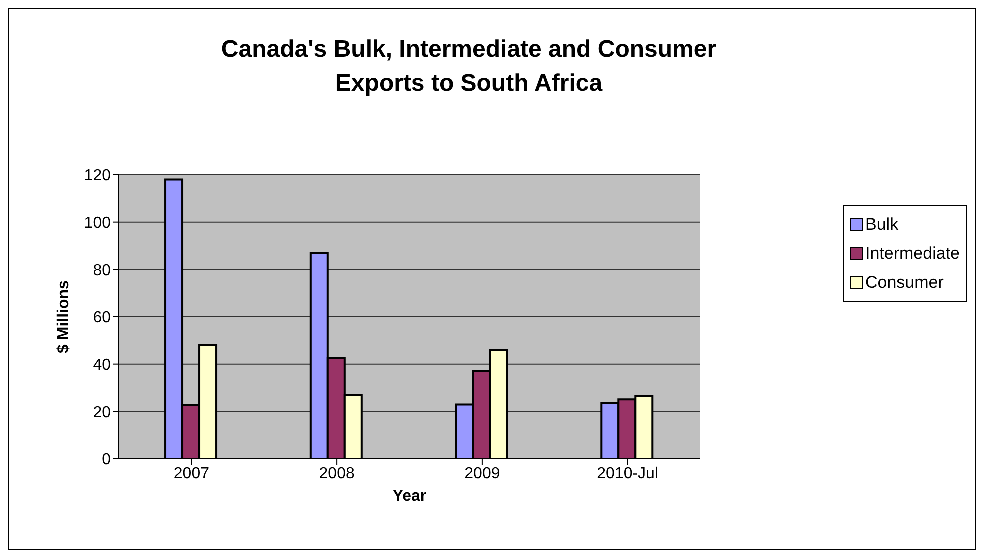  Describe the element at coordinates (102, 271) in the screenshot. I see `y-tick-label: 80` at that location.